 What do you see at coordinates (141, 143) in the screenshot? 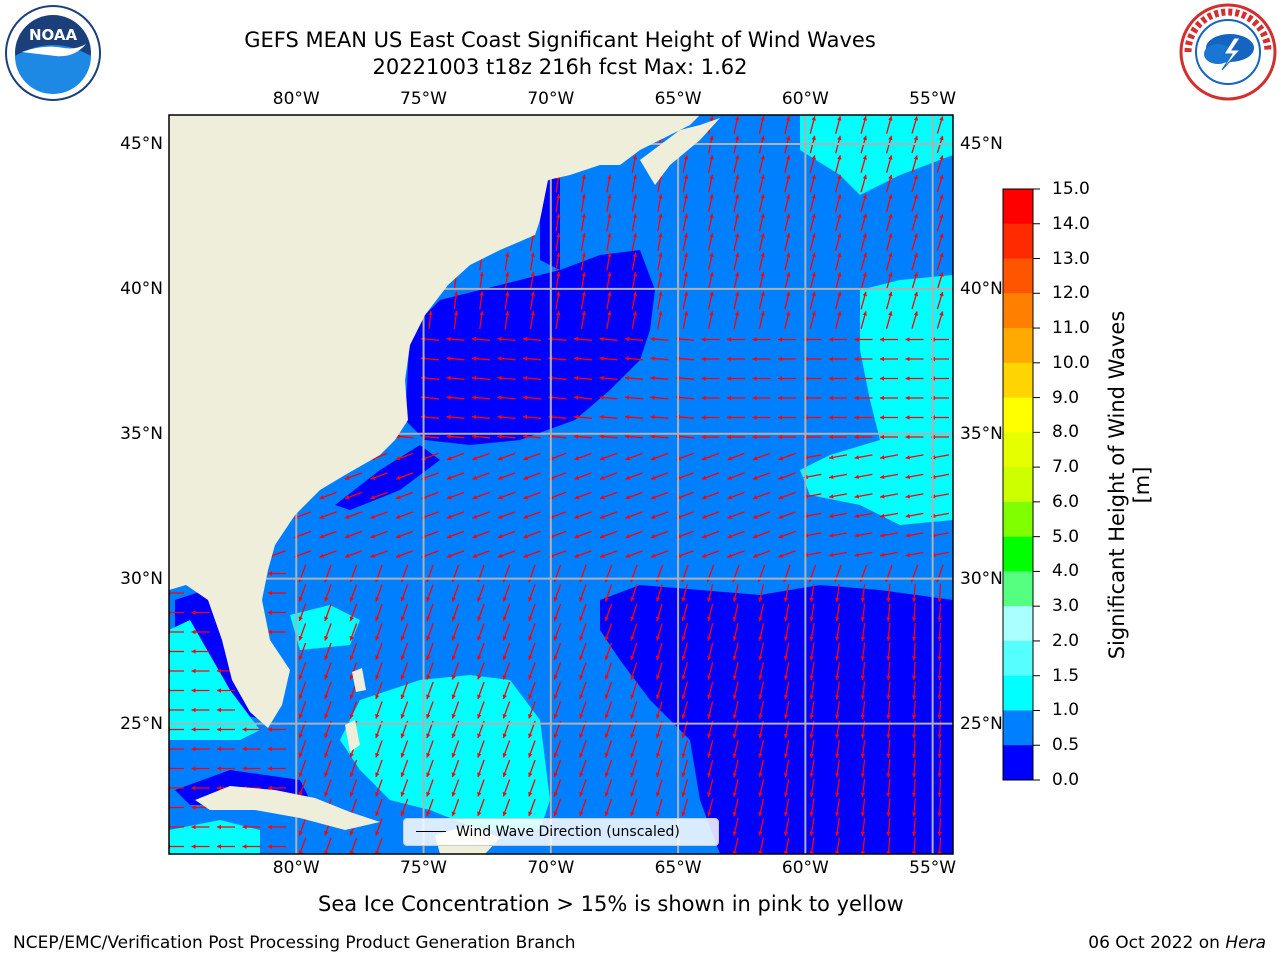
I see `lat-tick-label: 45°N` at bounding box center [141, 143].